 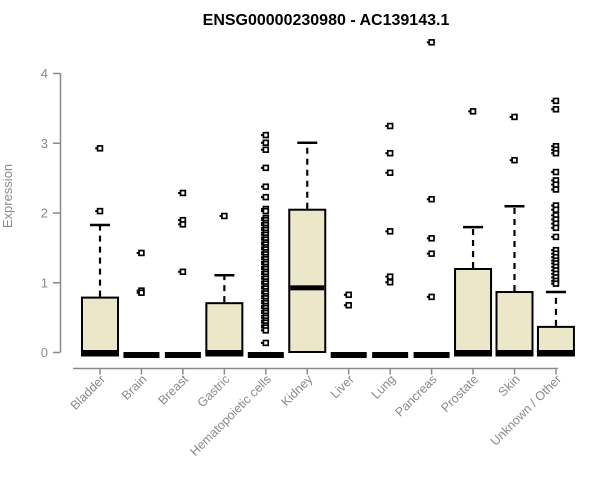 What do you see at coordinates (182, 273) in the screenshot?
I see `box-group-breast` at bounding box center [182, 273].